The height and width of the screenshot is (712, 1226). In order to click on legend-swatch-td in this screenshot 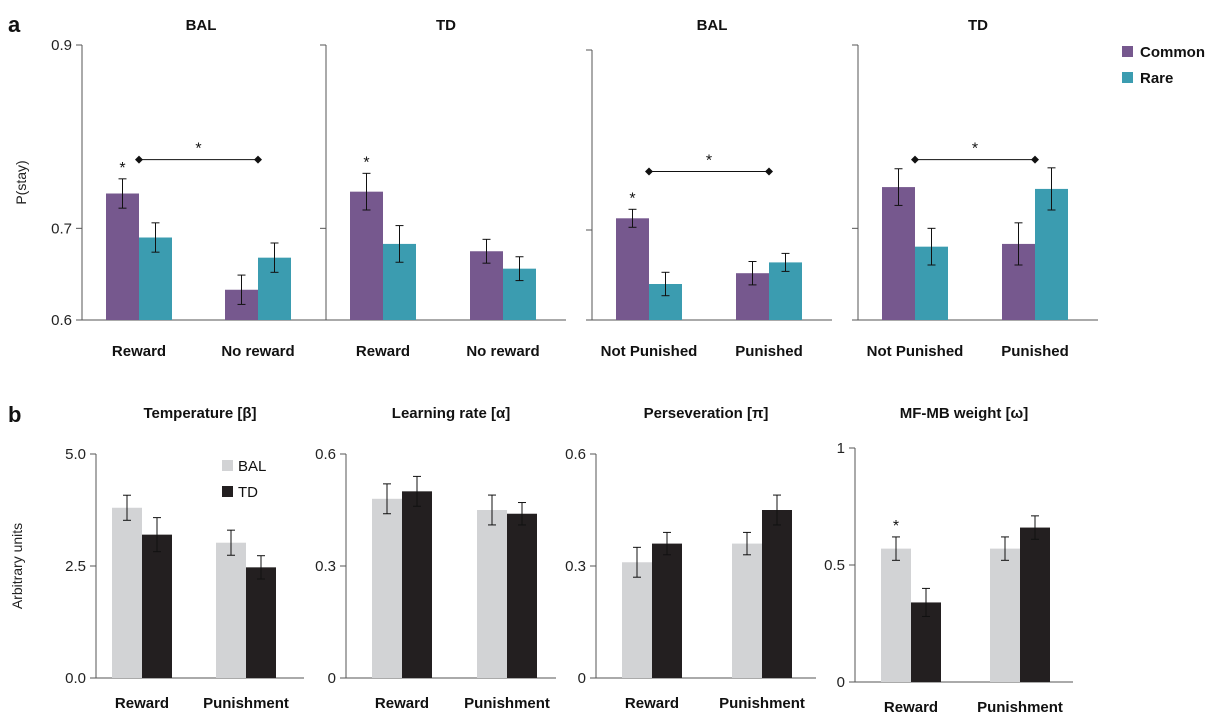, I will do `click(227, 491)`.